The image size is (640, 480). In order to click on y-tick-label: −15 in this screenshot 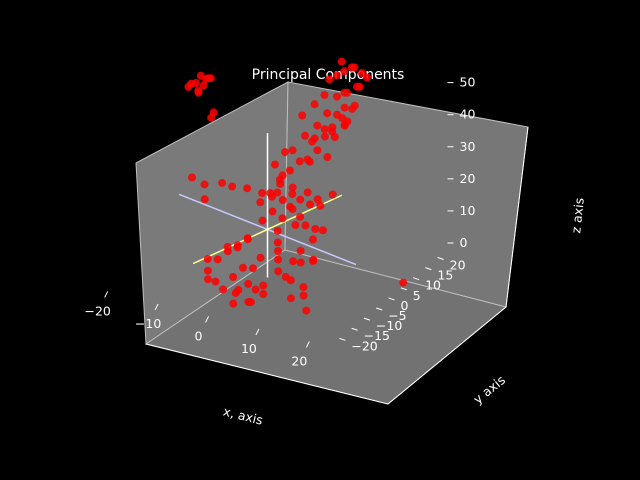, I will do `click(377, 335)`.